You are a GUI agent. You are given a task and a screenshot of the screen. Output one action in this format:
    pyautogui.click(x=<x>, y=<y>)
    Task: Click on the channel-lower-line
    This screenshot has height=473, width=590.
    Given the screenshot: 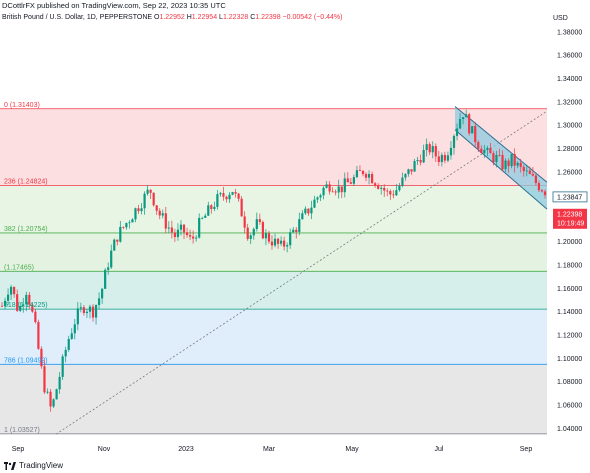 What is the action you would take?
    pyautogui.click(x=501, y=169)
    